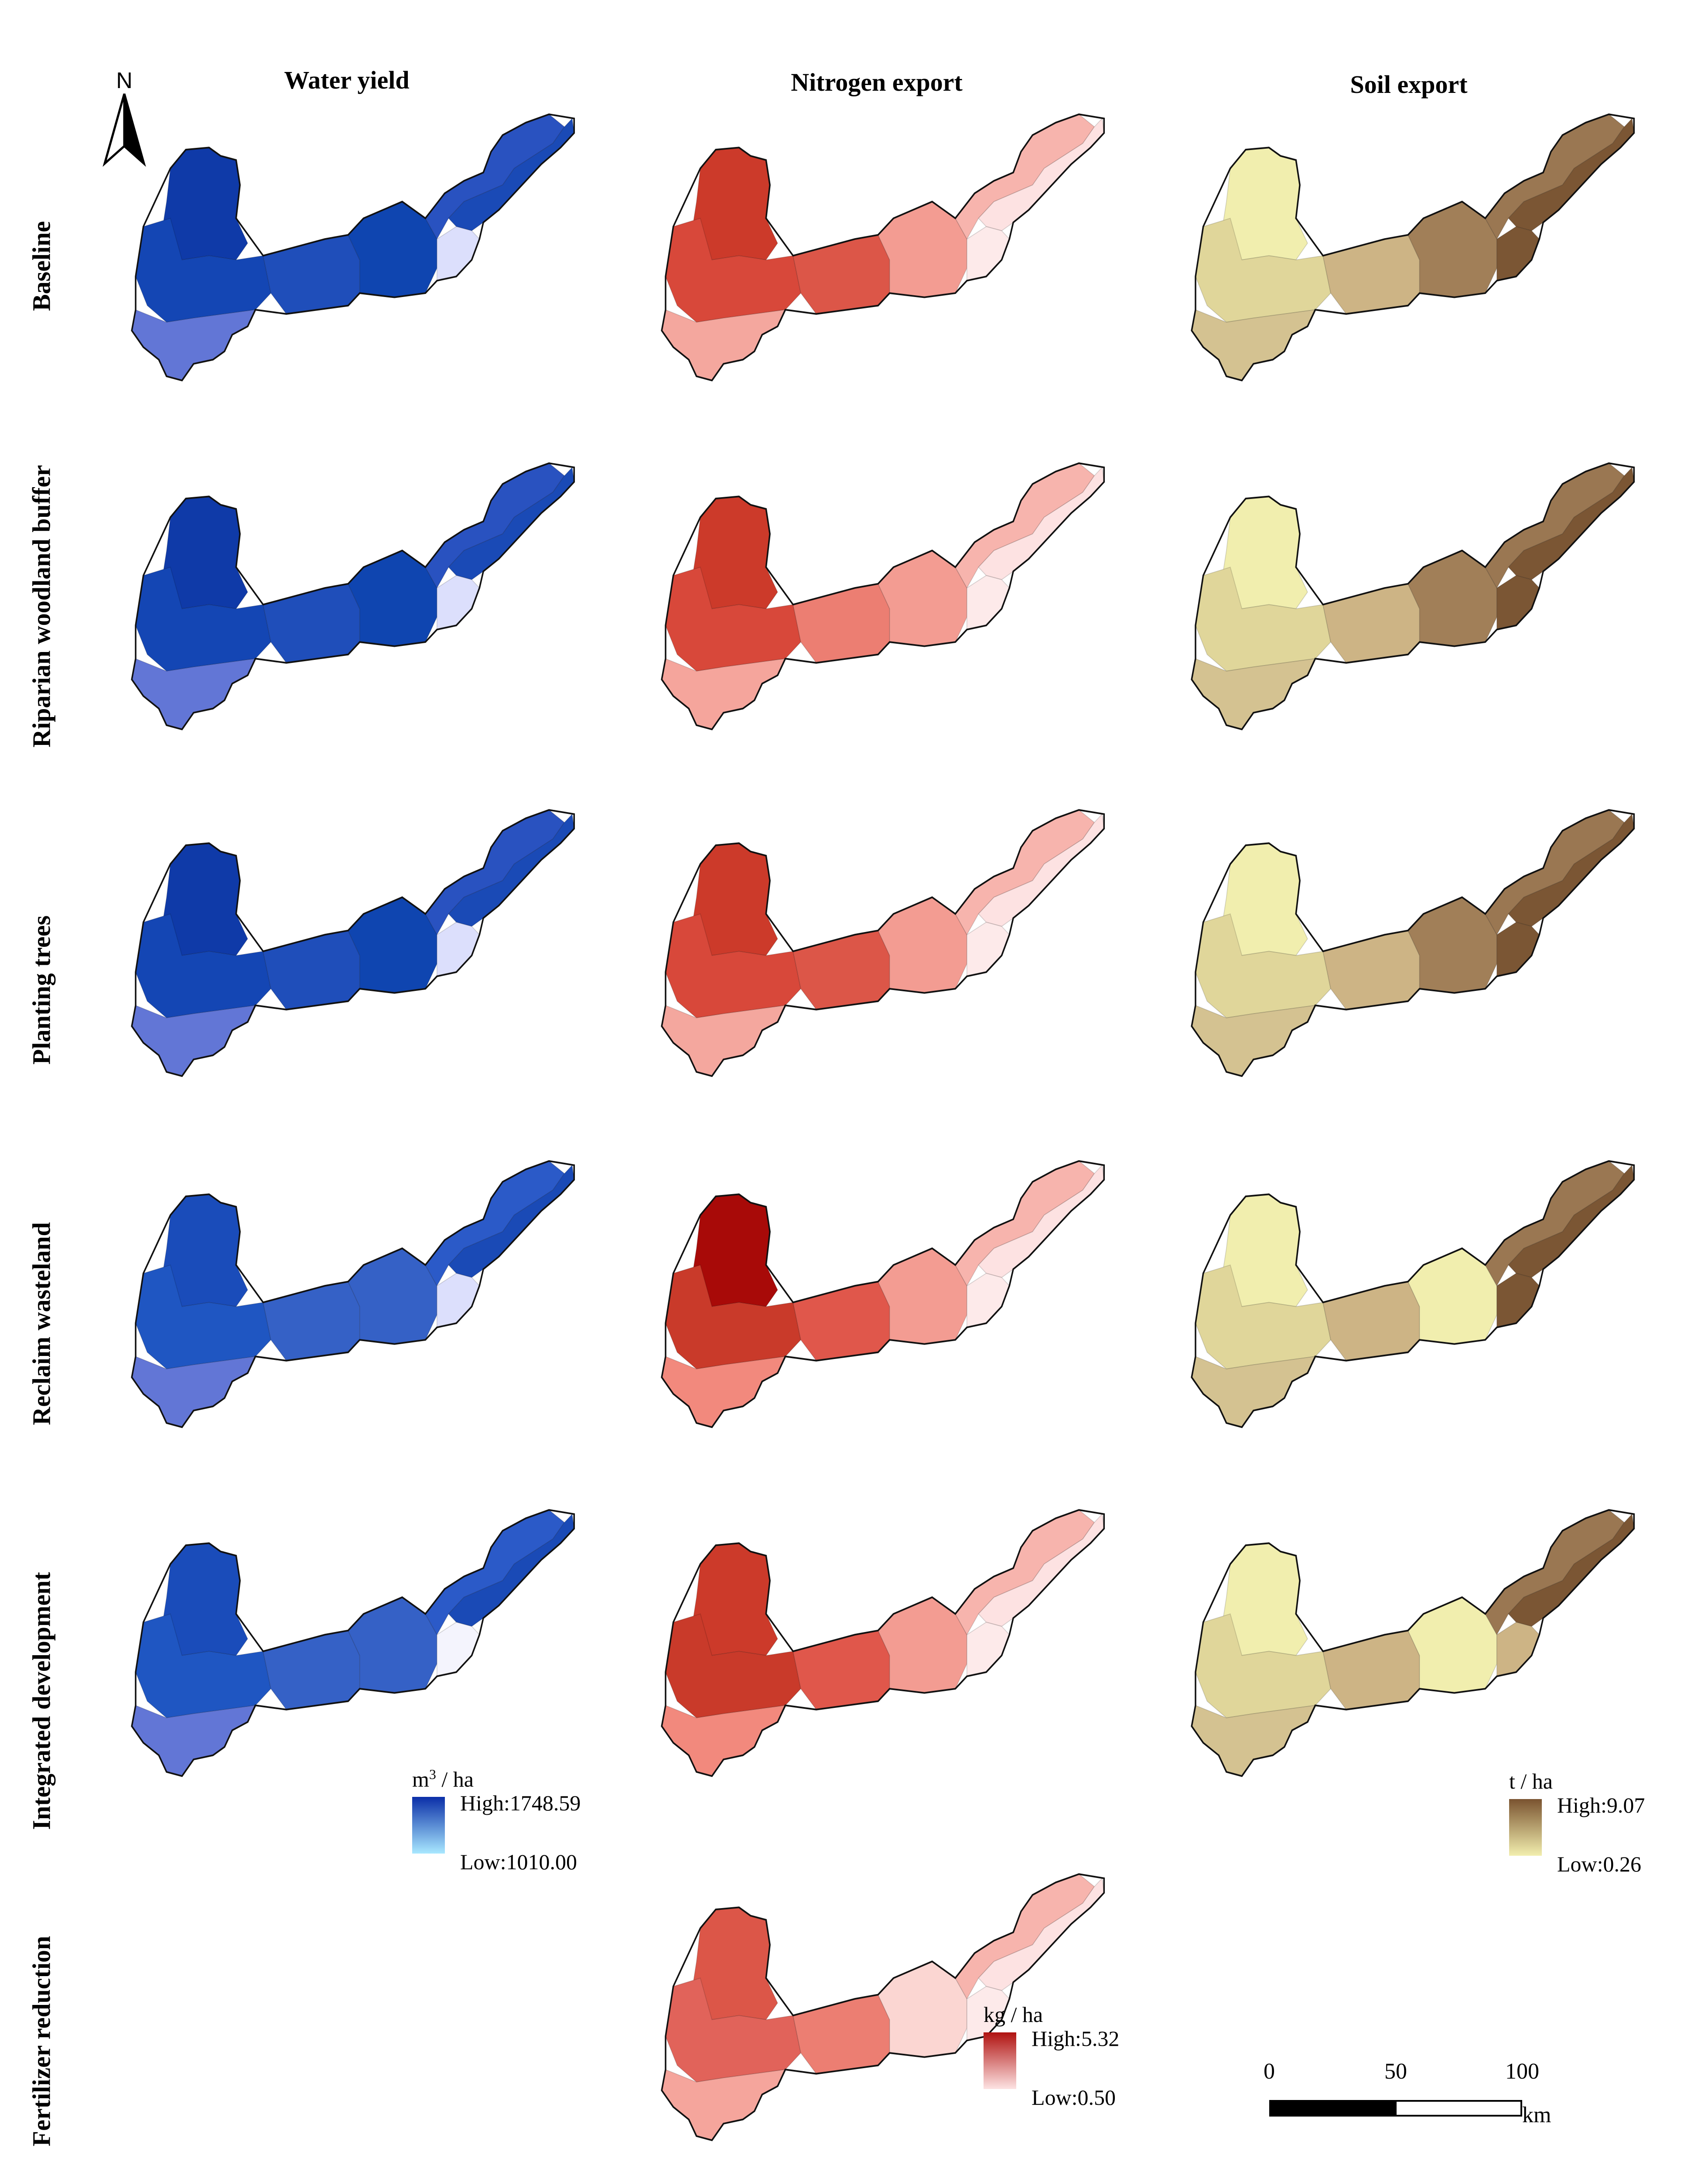 The height and width of the screenshot is (2175, 1708). Describe the element at coordinates (1076, 2038) in the screenshot. I see `legend-high-label: High:5.32` at that location.